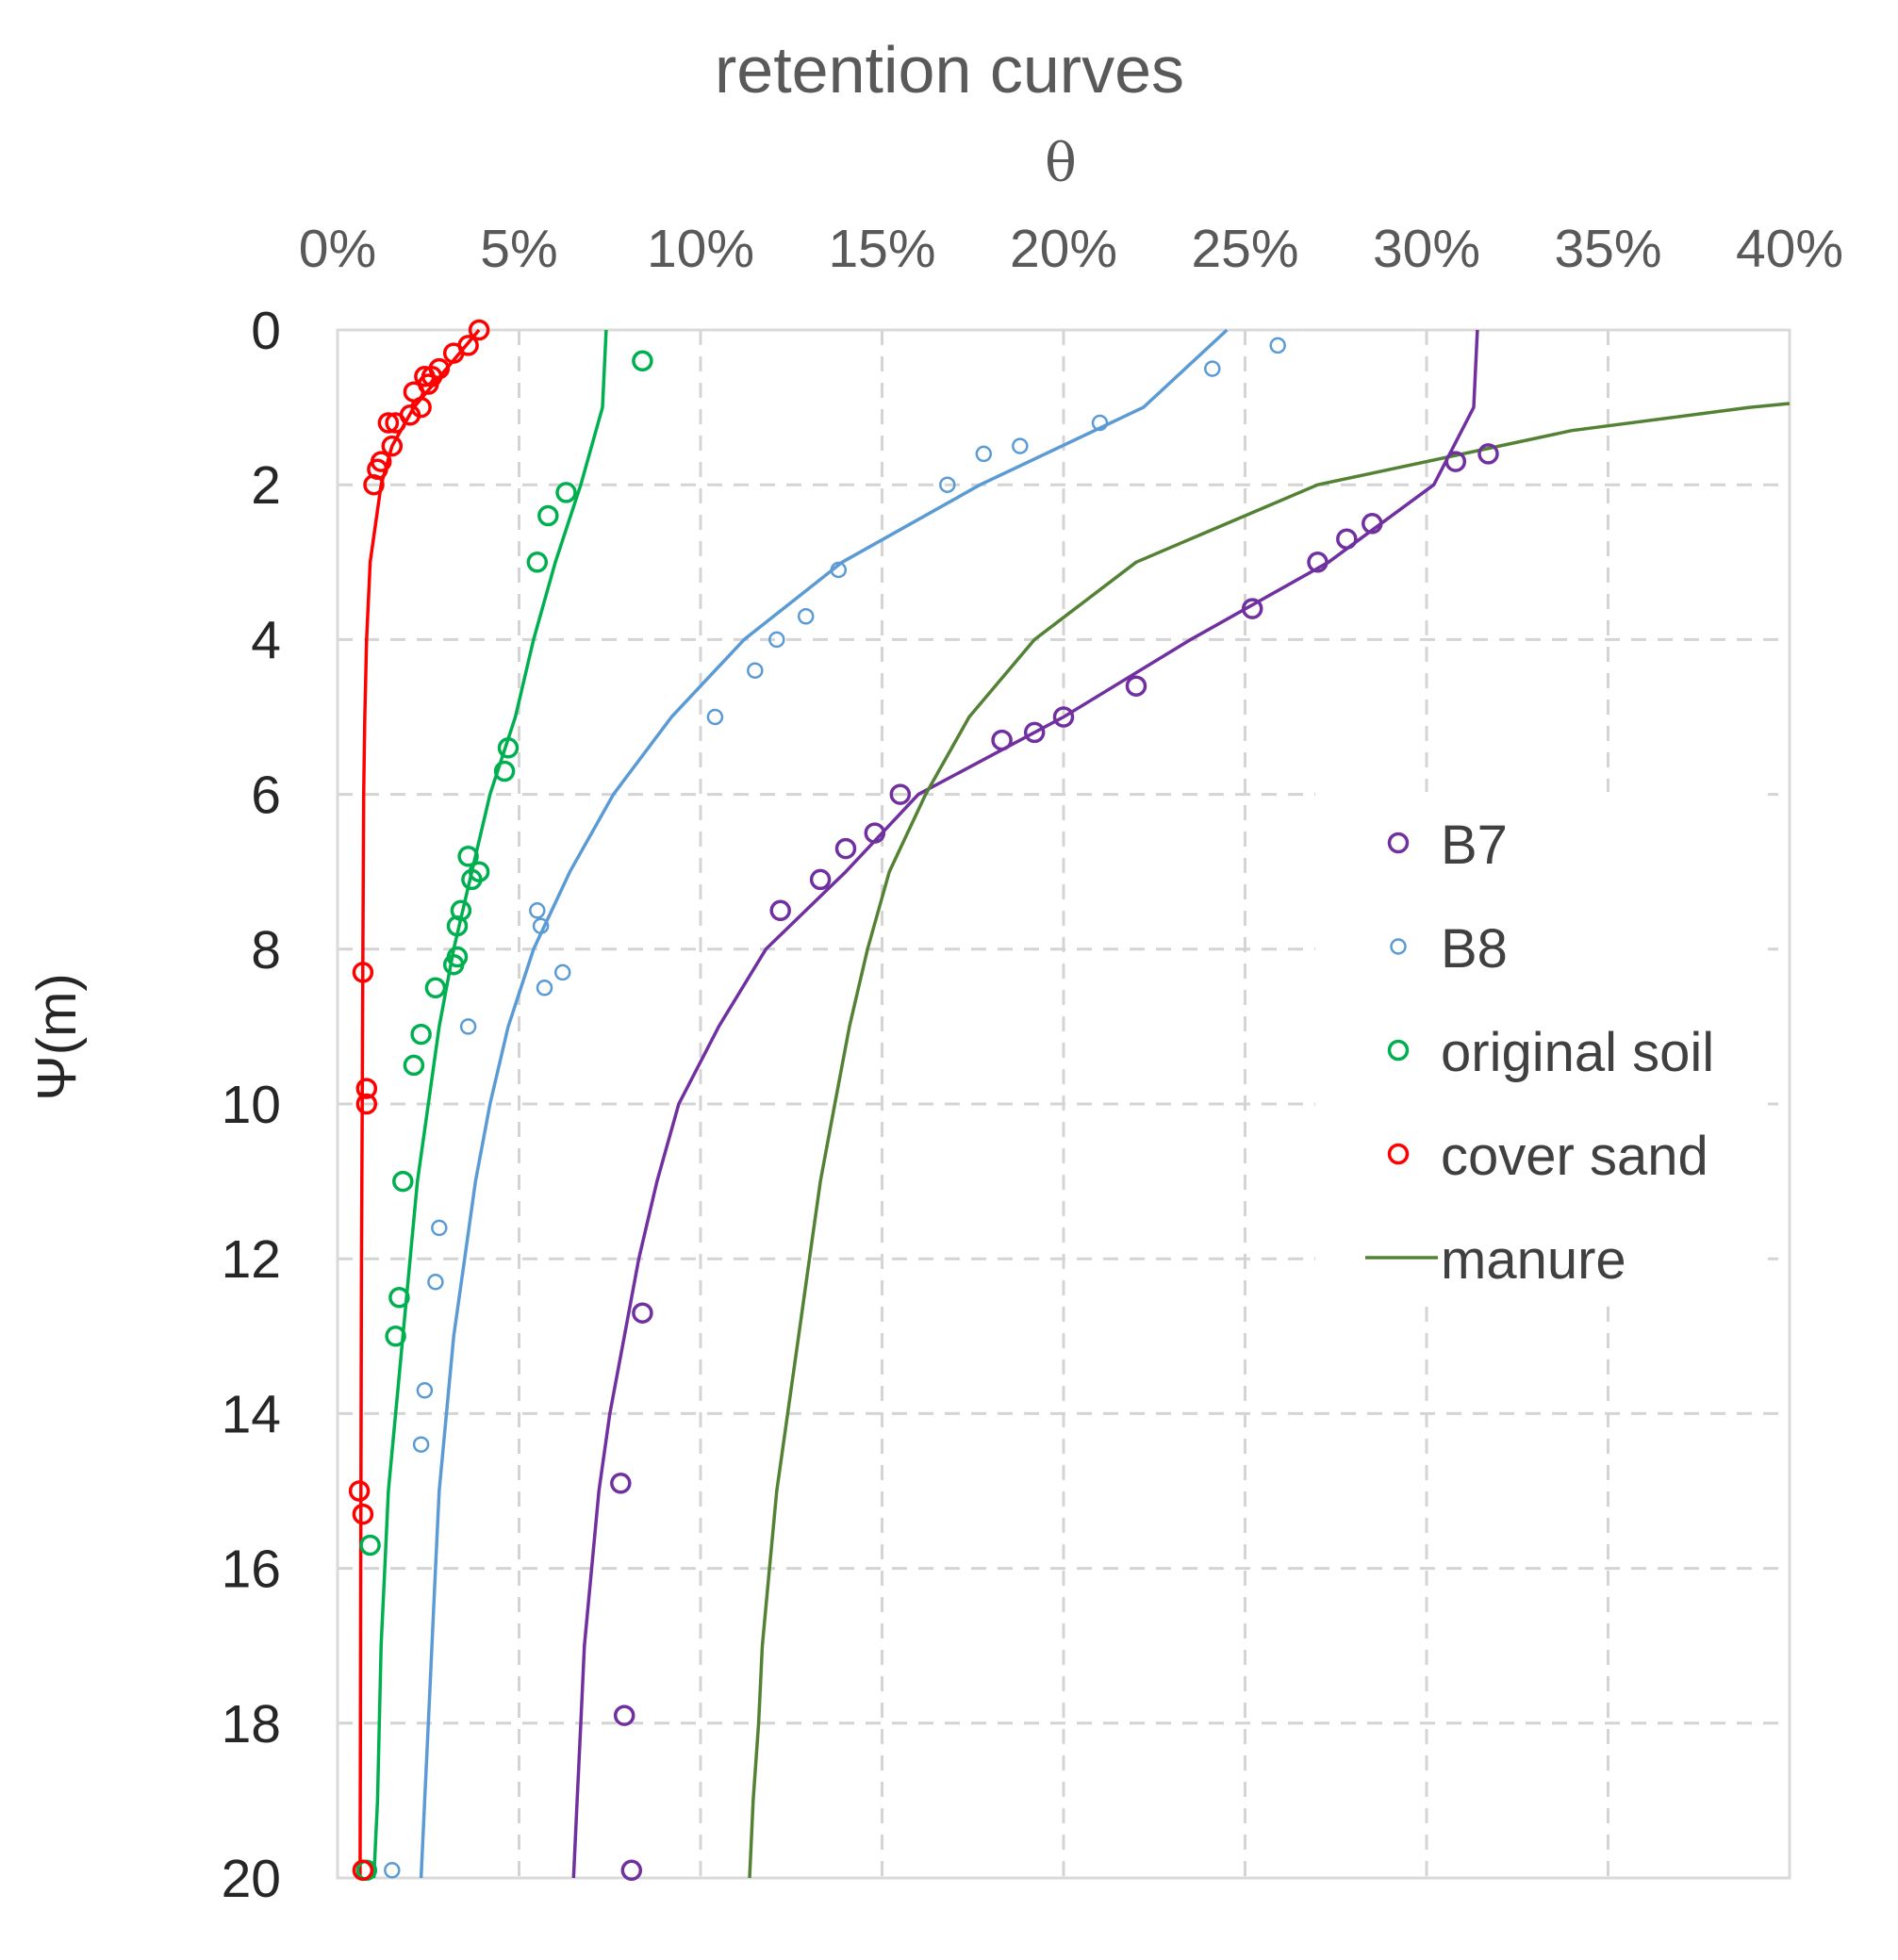 The width and height of the screenshot is (1898, 1960). Describe the element at coordinates (266, 331) in the screenshot. I see `y-tick-label: 0` at that location.